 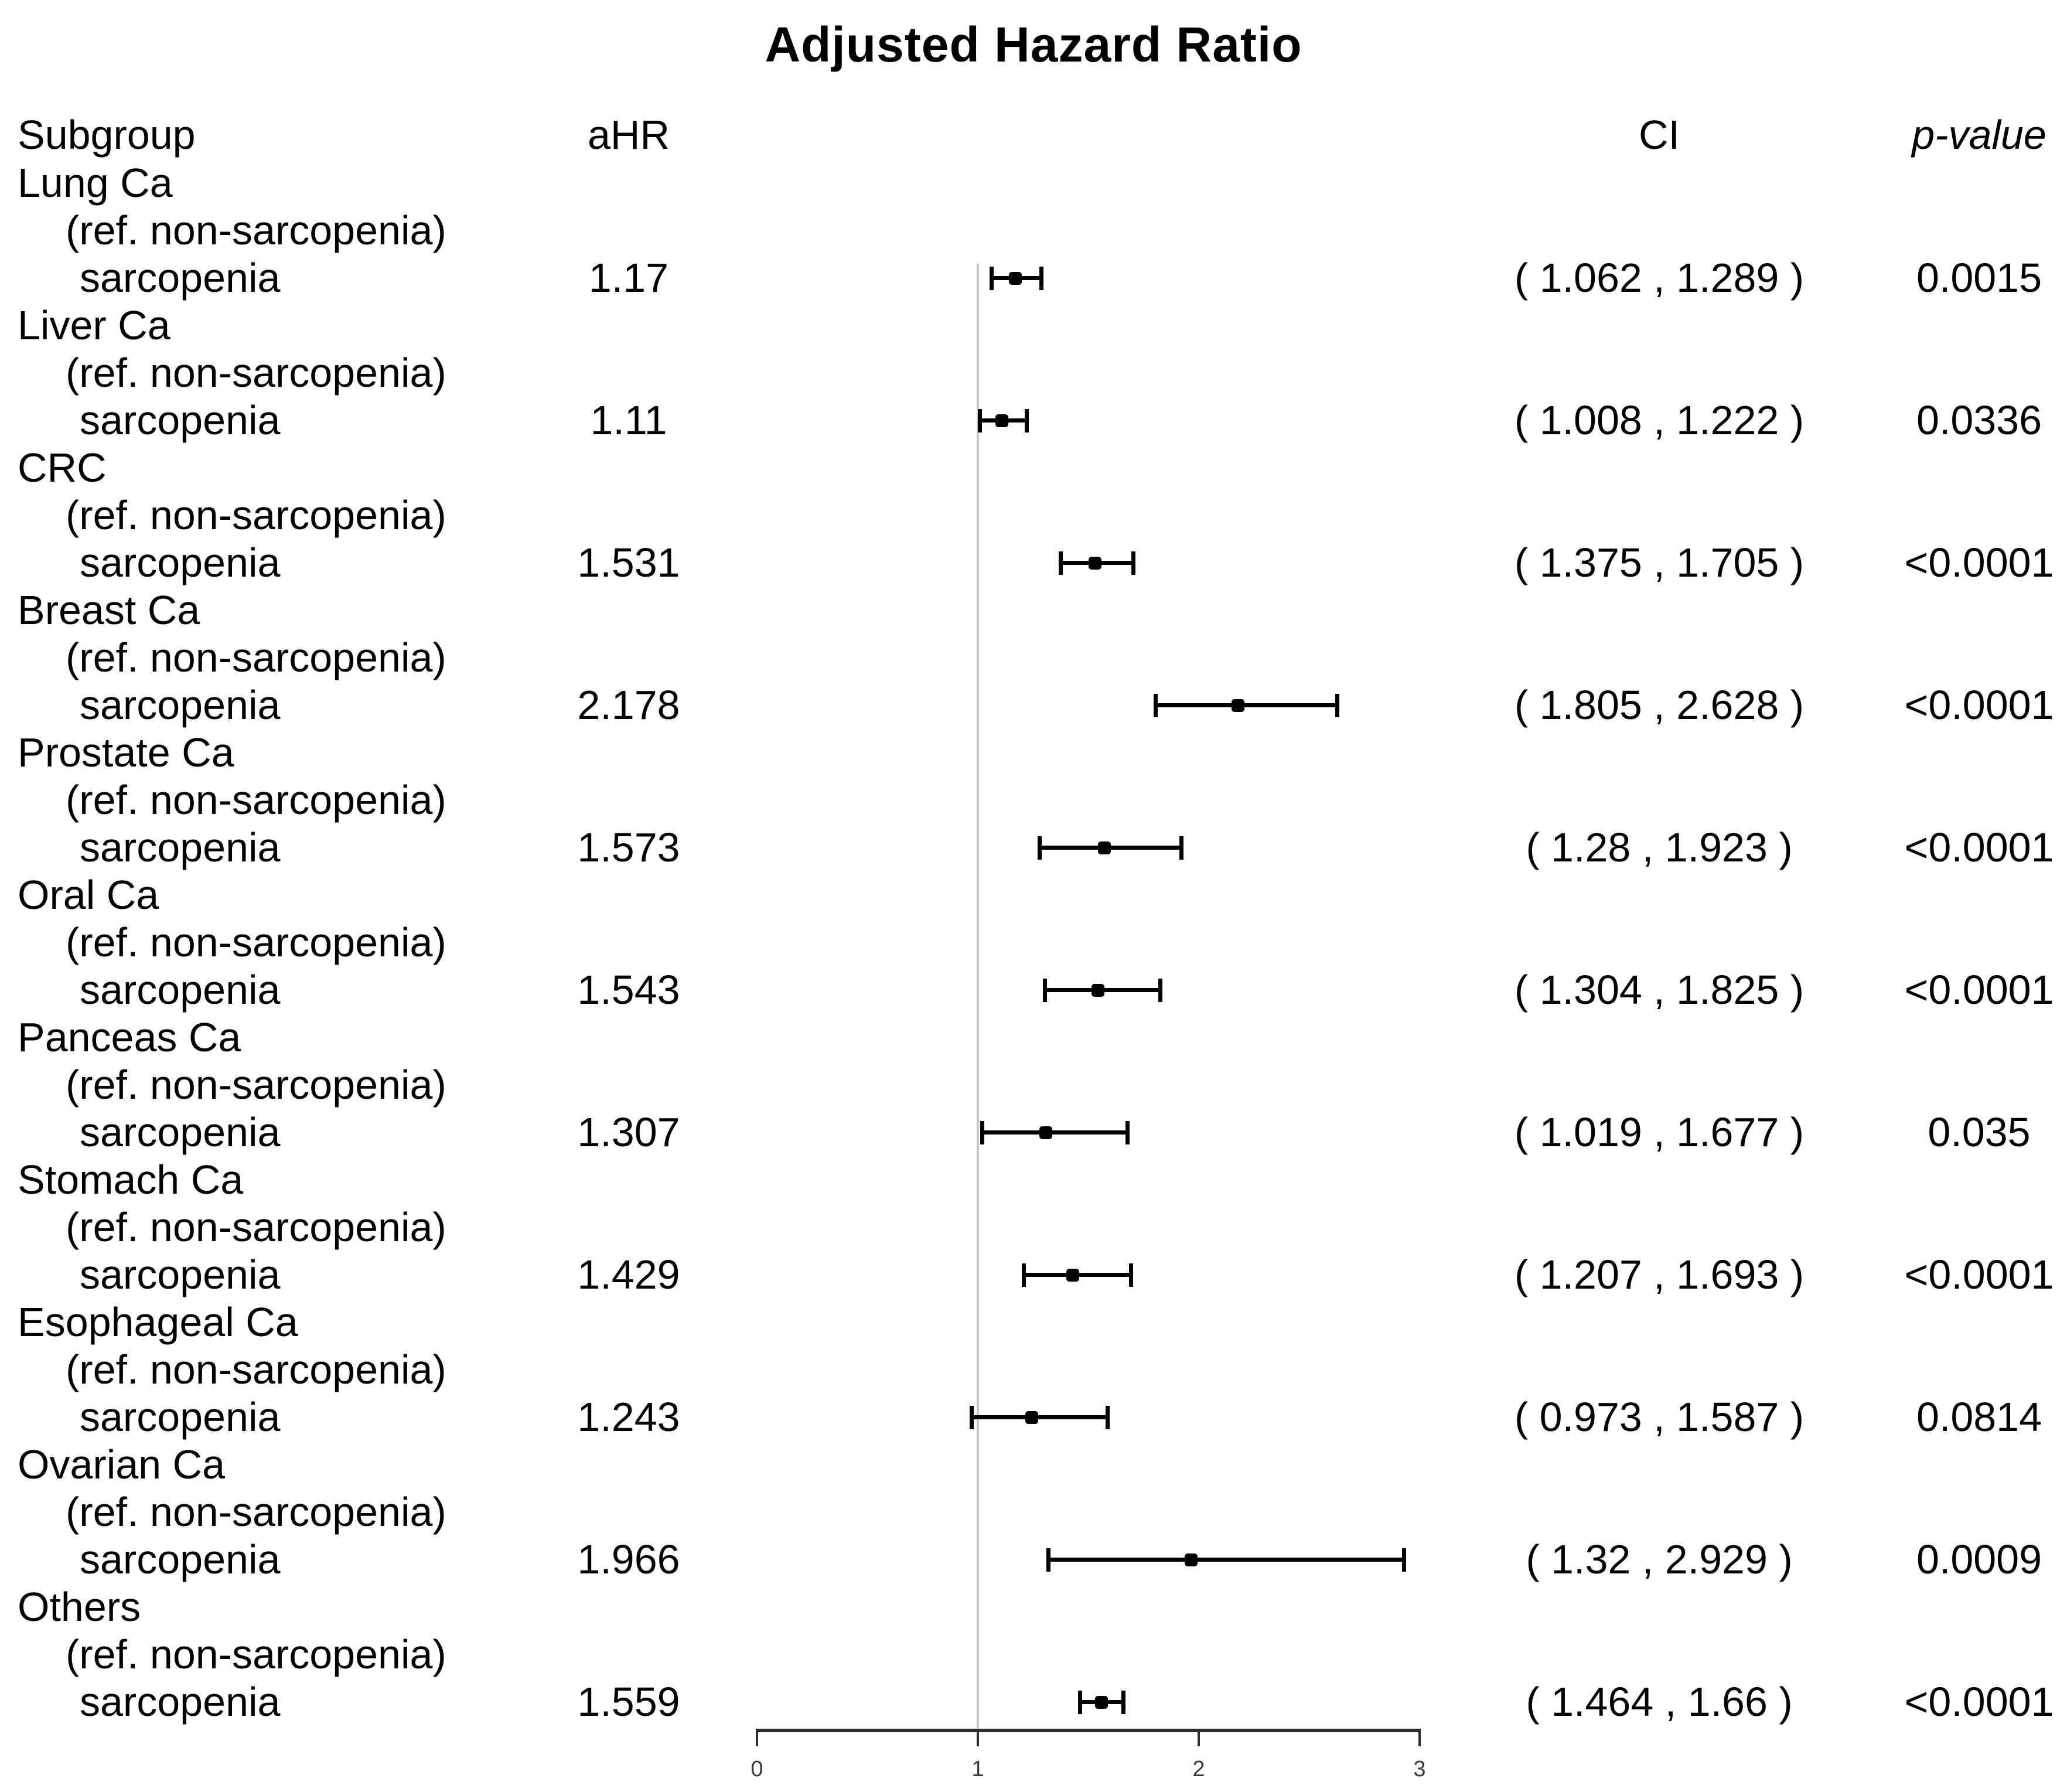 I want to click on group-name: Stomach Ca, so click(x=131, y=1179).